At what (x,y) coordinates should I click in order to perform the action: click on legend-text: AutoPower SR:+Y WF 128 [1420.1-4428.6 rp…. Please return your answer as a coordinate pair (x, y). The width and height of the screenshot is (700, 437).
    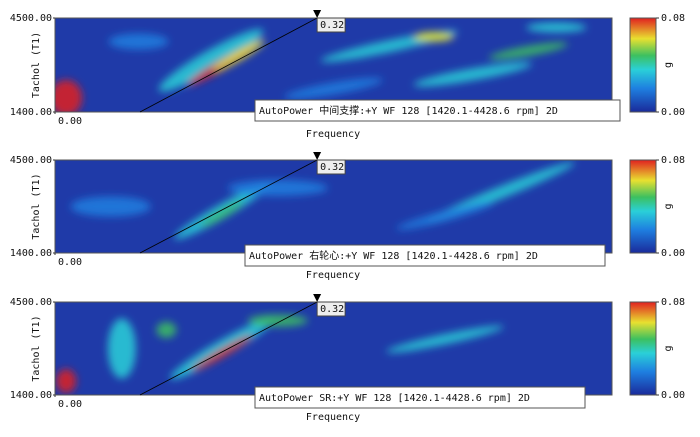
    Looking at the image, I should click on (394, 398).